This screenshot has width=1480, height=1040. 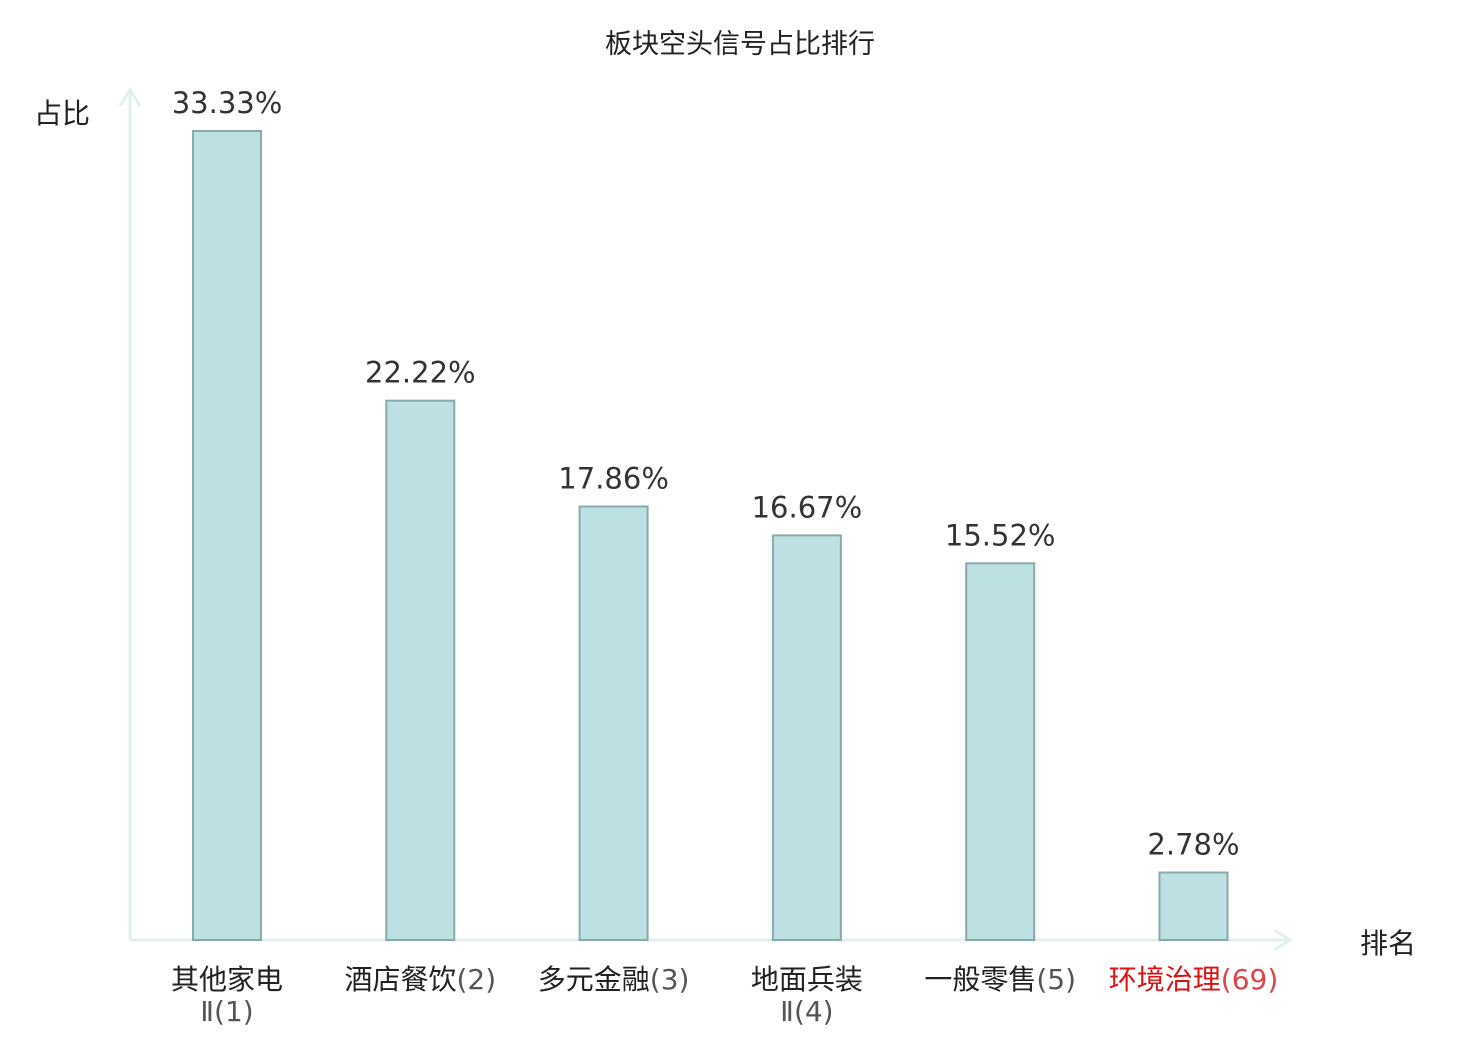 What do you see at coordinates (806, 979) in the screenshot?
I see `category-name: 地面兵装` at bounding box center [806, 979].